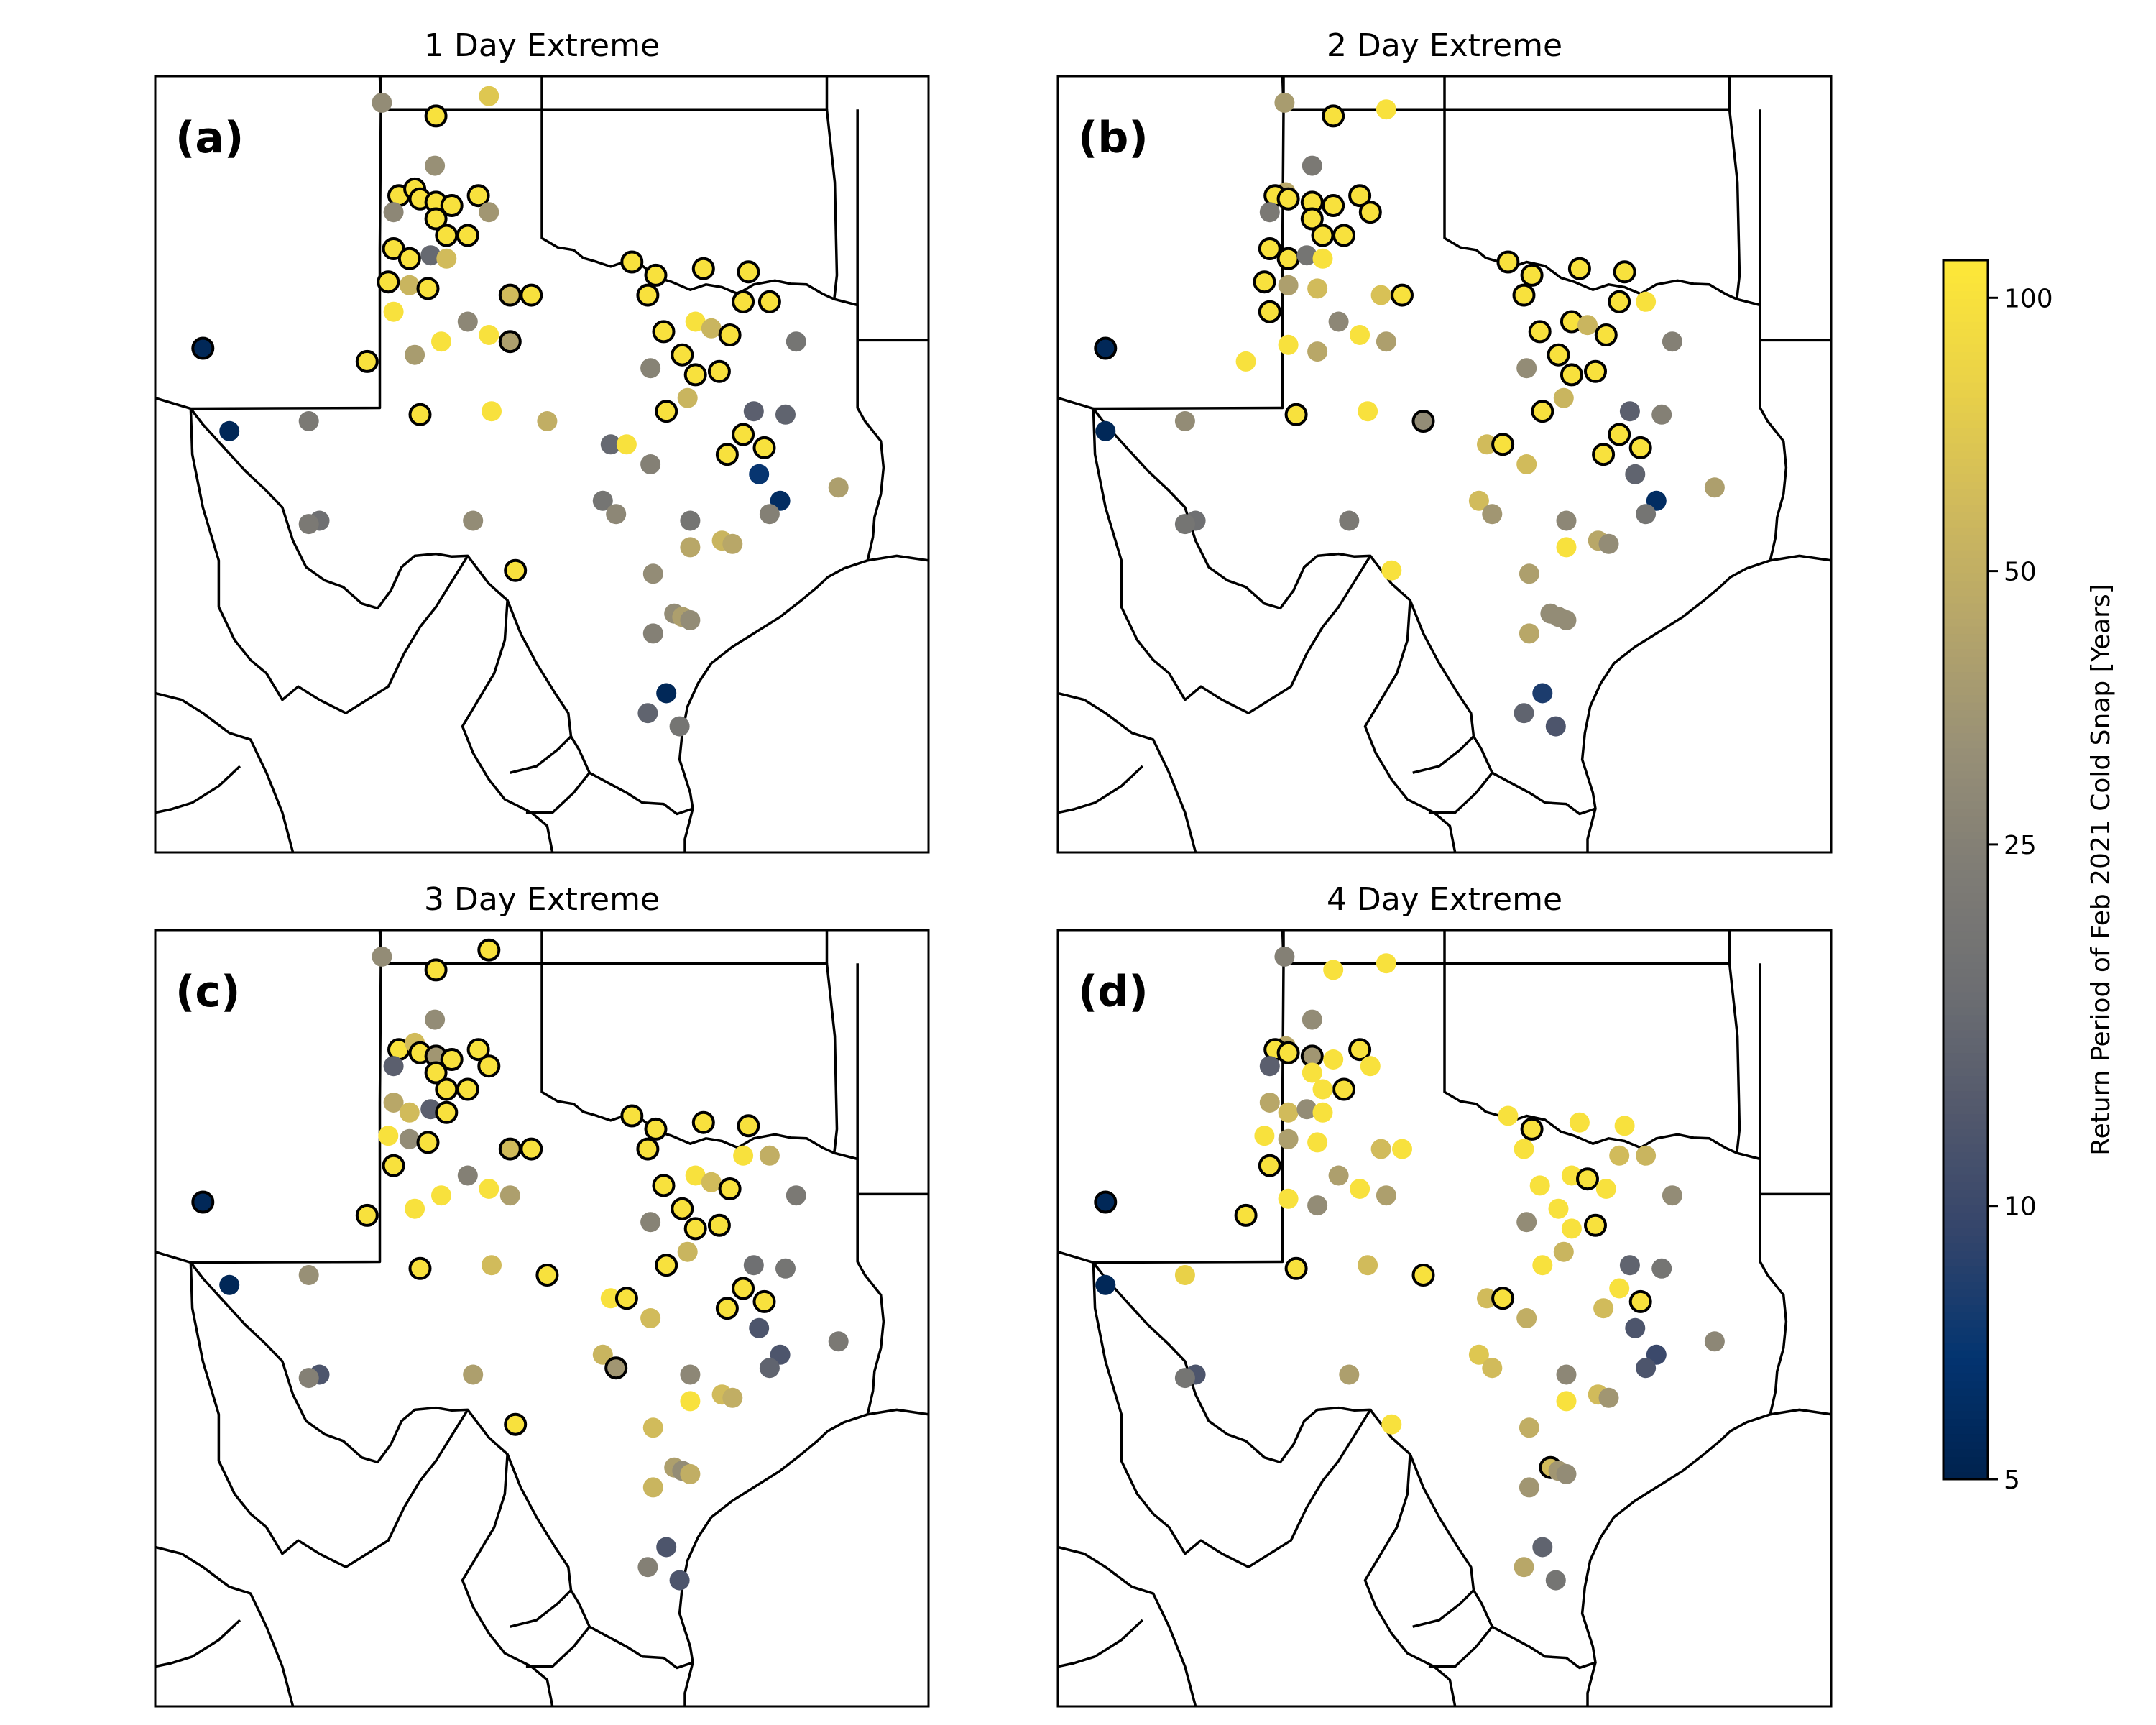 This screenshot has height=1725, width=2156. I want to click on panel-title: 1 Day Extreme, so click(542, 45).